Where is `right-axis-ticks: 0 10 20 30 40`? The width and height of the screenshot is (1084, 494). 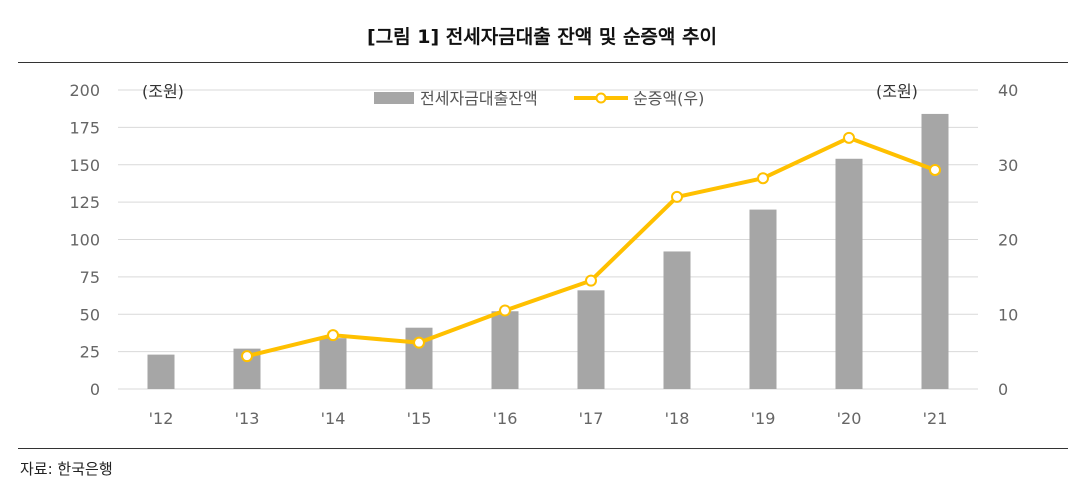 right-axis-ticks: 0 10 20 30 40 is located at coordinates (1008, 240).